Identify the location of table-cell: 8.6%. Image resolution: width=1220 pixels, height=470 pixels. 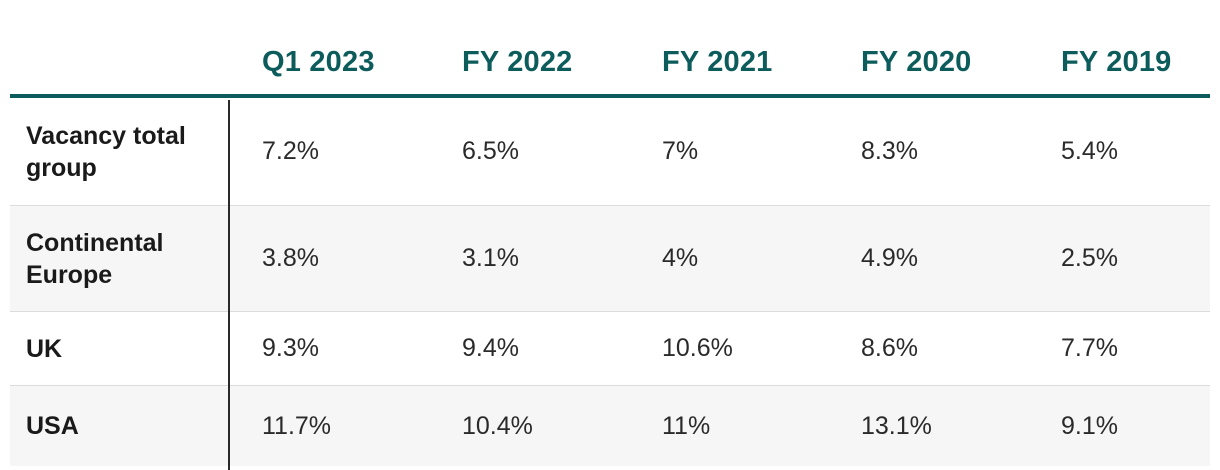
(889, 348).